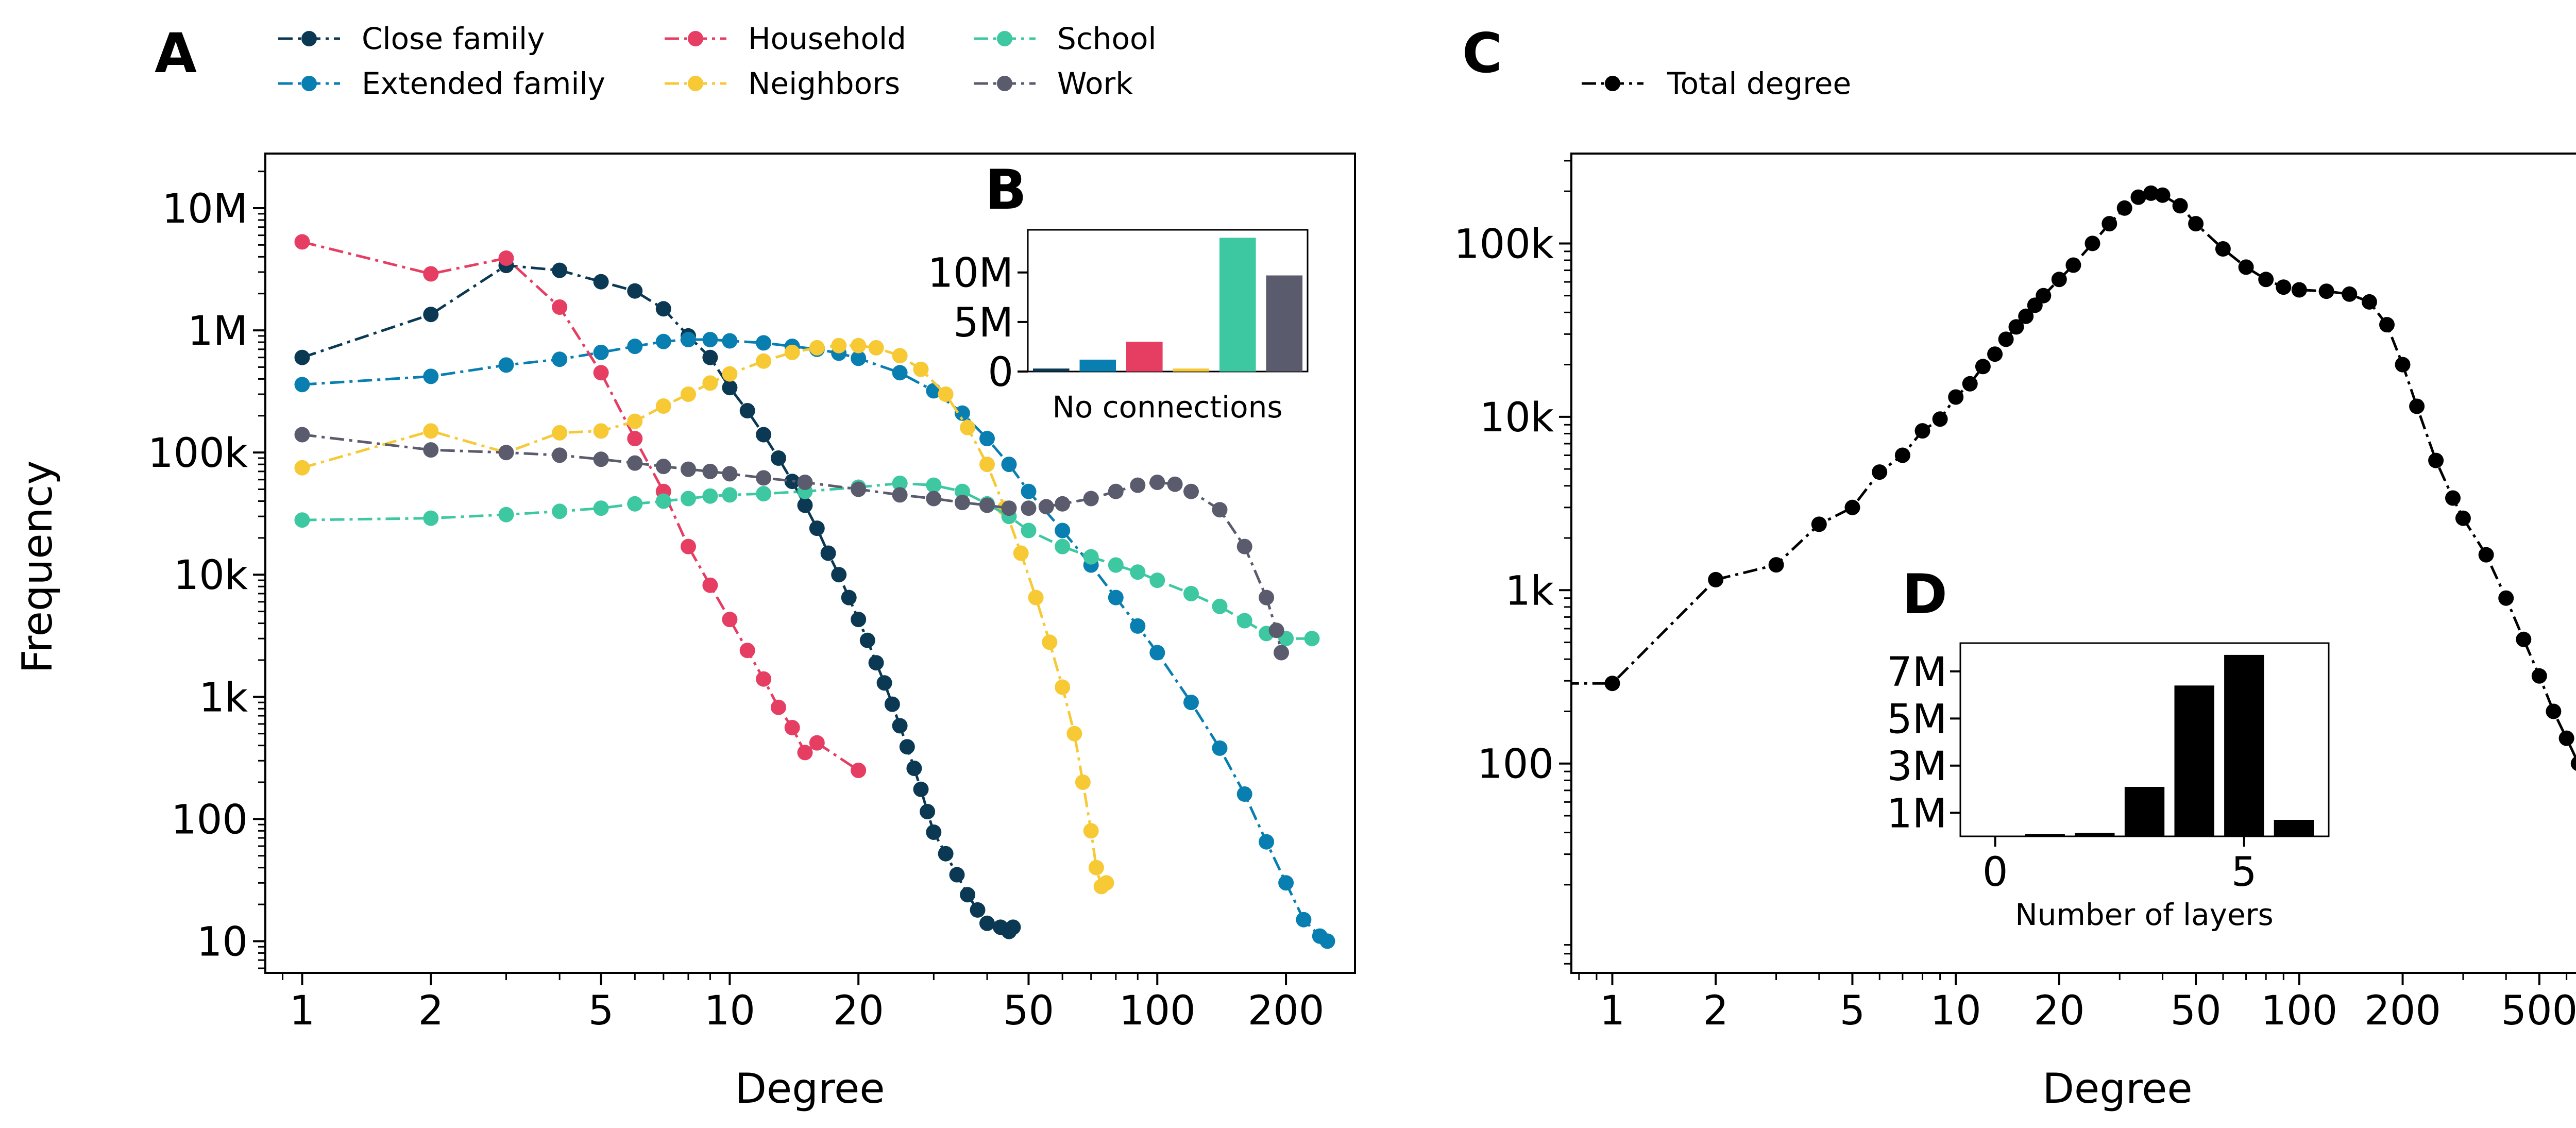  I want to click on bar-close-family, so click(1051, 370).